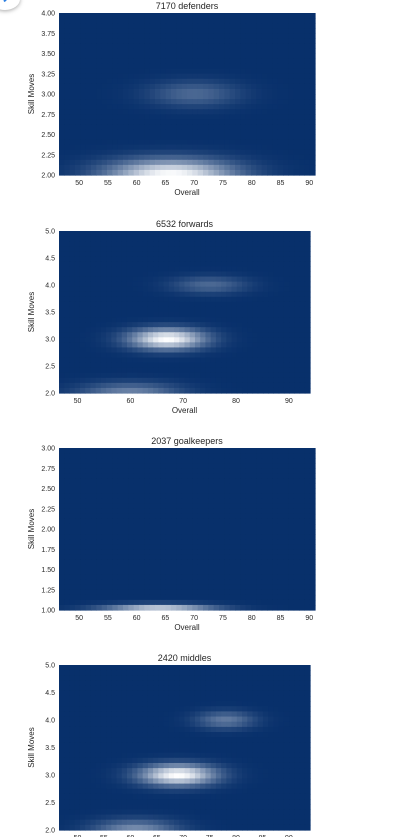 The height and width of the screenshot is (837, 411). I want to click on y-tick-label: 5.0, so click(50, 232).